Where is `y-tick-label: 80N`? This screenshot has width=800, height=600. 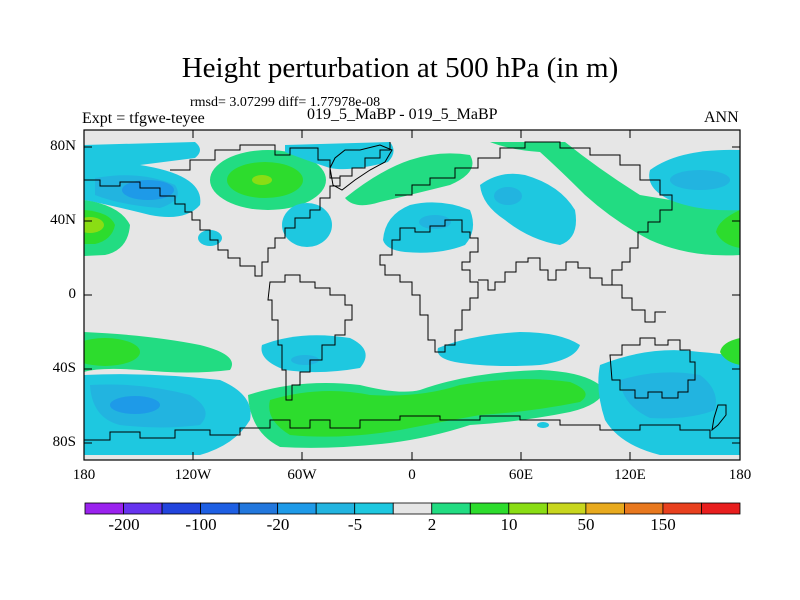
y-tick-label: 80N is located at coordinates (63, 146).